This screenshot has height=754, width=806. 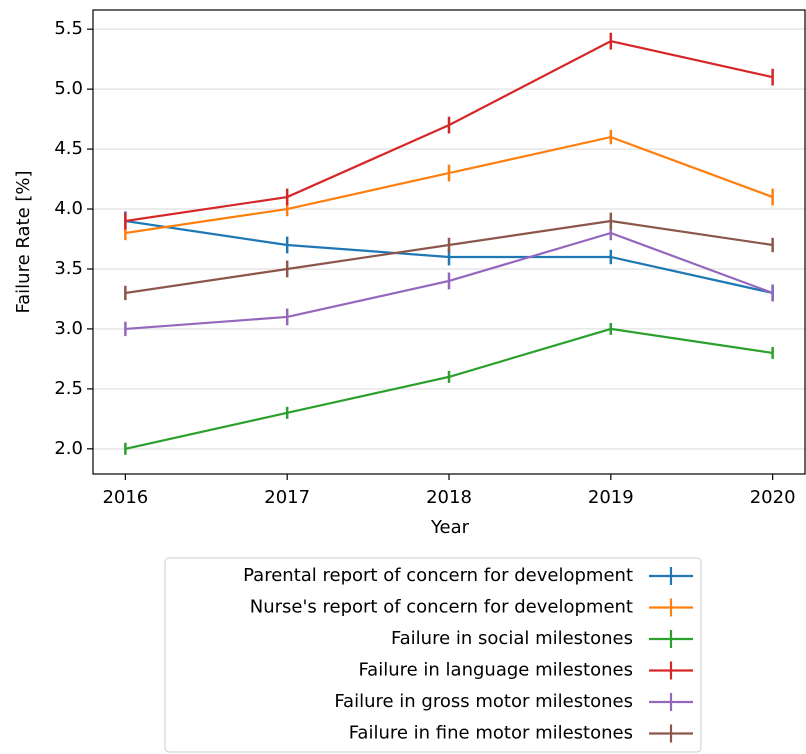 I want to click on y-tick-label: 3.5, so click(x=68, y=268).